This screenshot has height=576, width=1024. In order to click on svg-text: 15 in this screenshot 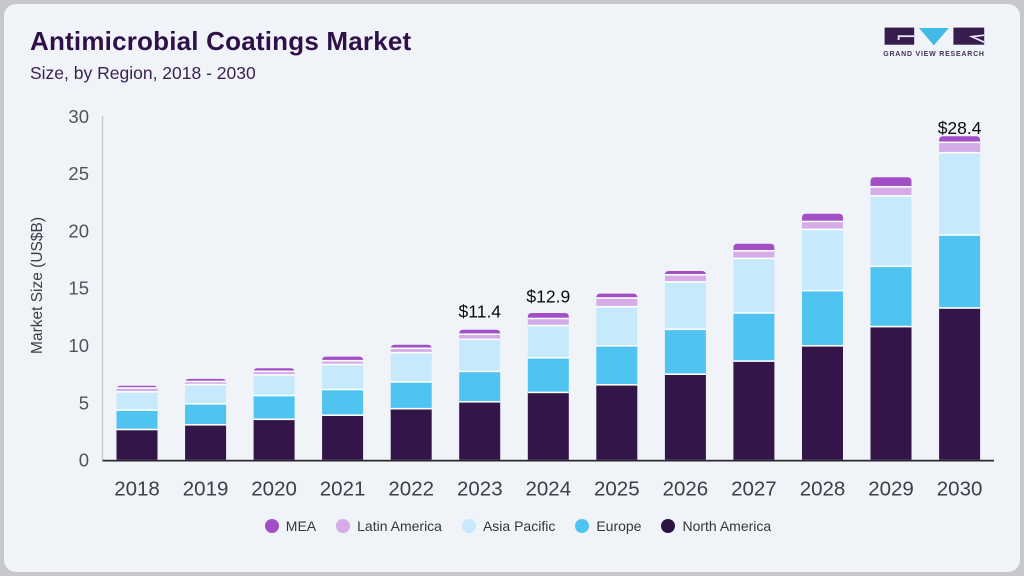, I will do `click(78, 288)`.